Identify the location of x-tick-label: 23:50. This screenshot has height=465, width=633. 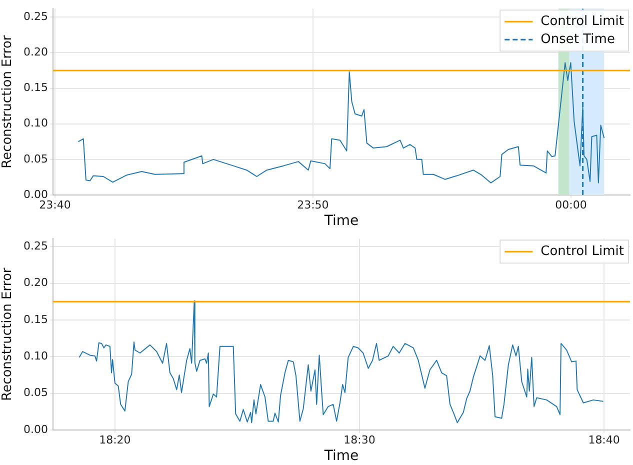
(313, 205).